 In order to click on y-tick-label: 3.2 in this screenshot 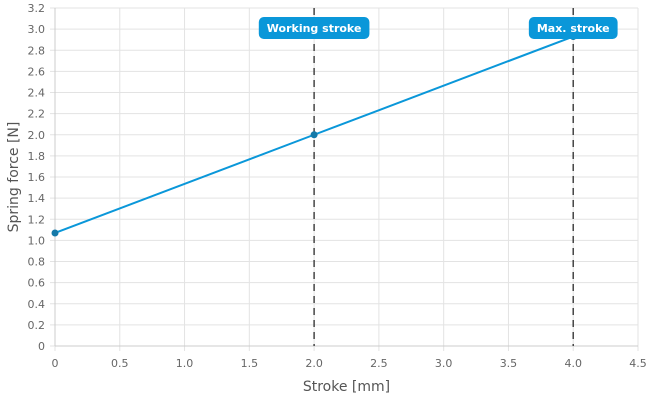, I will do `click(37, 8)`.